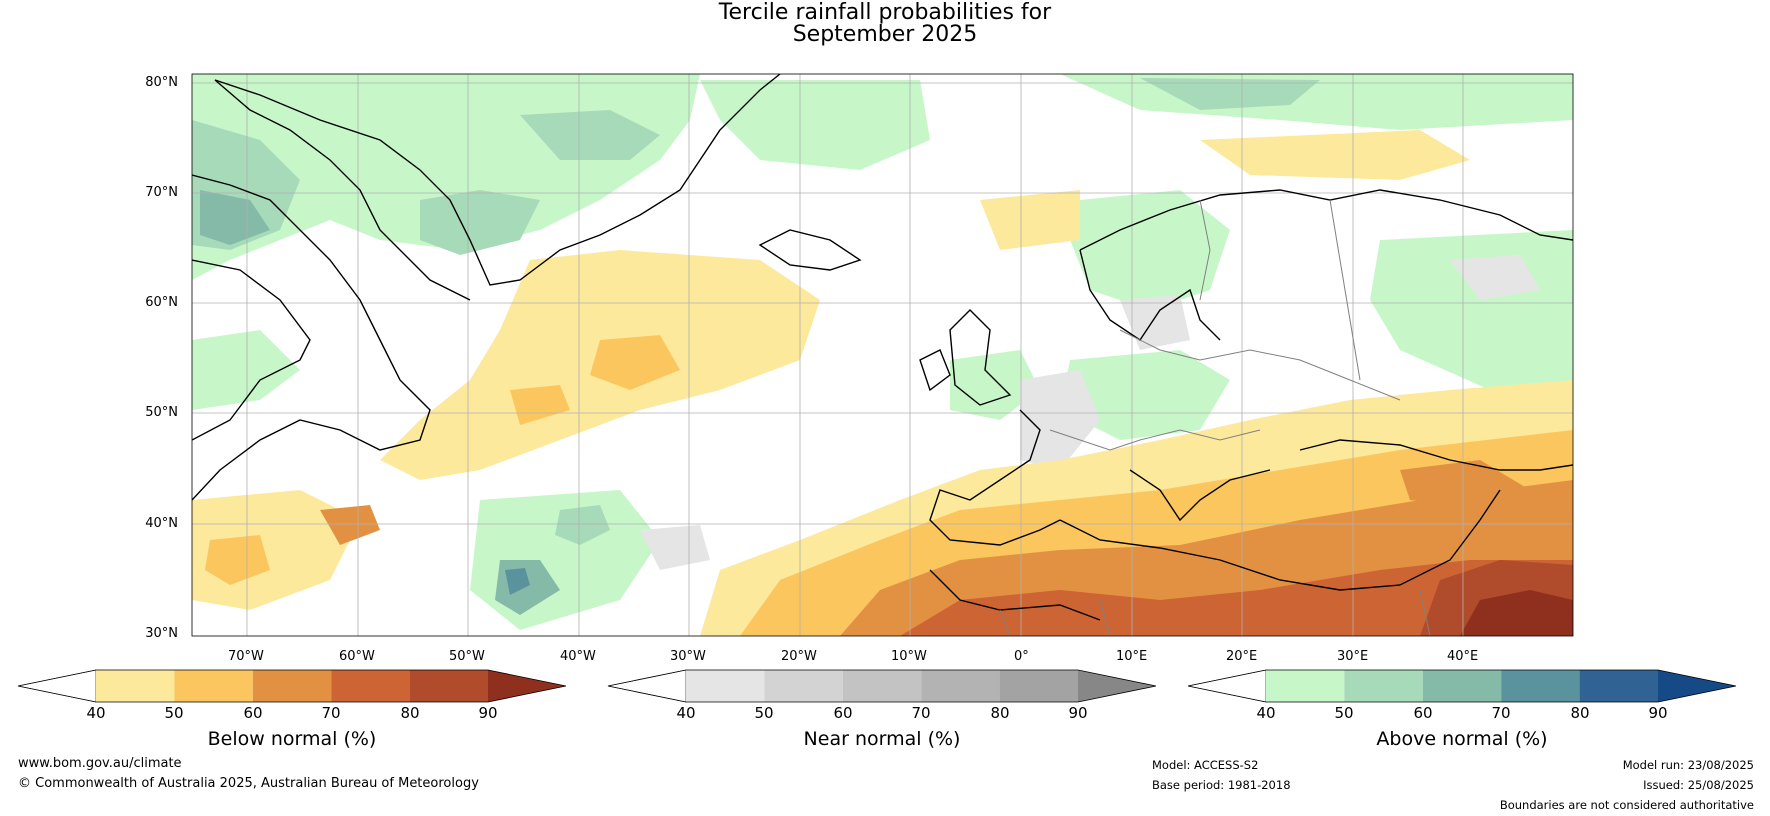  I want to click on lon-label: 70°W, so click(246, 656).